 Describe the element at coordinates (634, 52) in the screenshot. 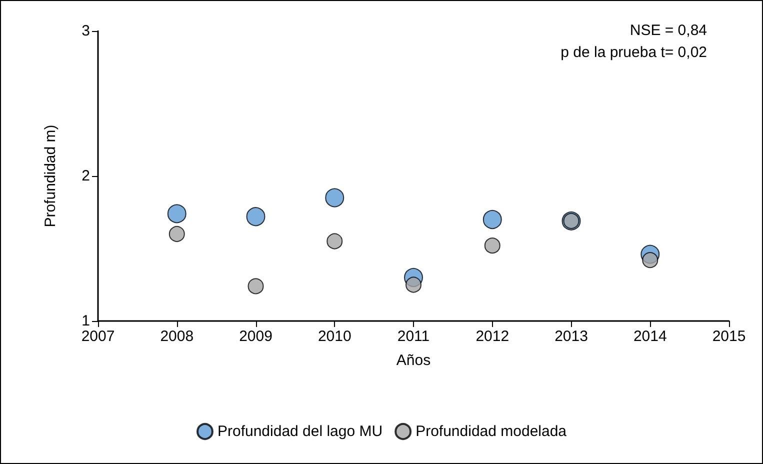

I see `annotation: p de la prueba t= 0,02` at that location.